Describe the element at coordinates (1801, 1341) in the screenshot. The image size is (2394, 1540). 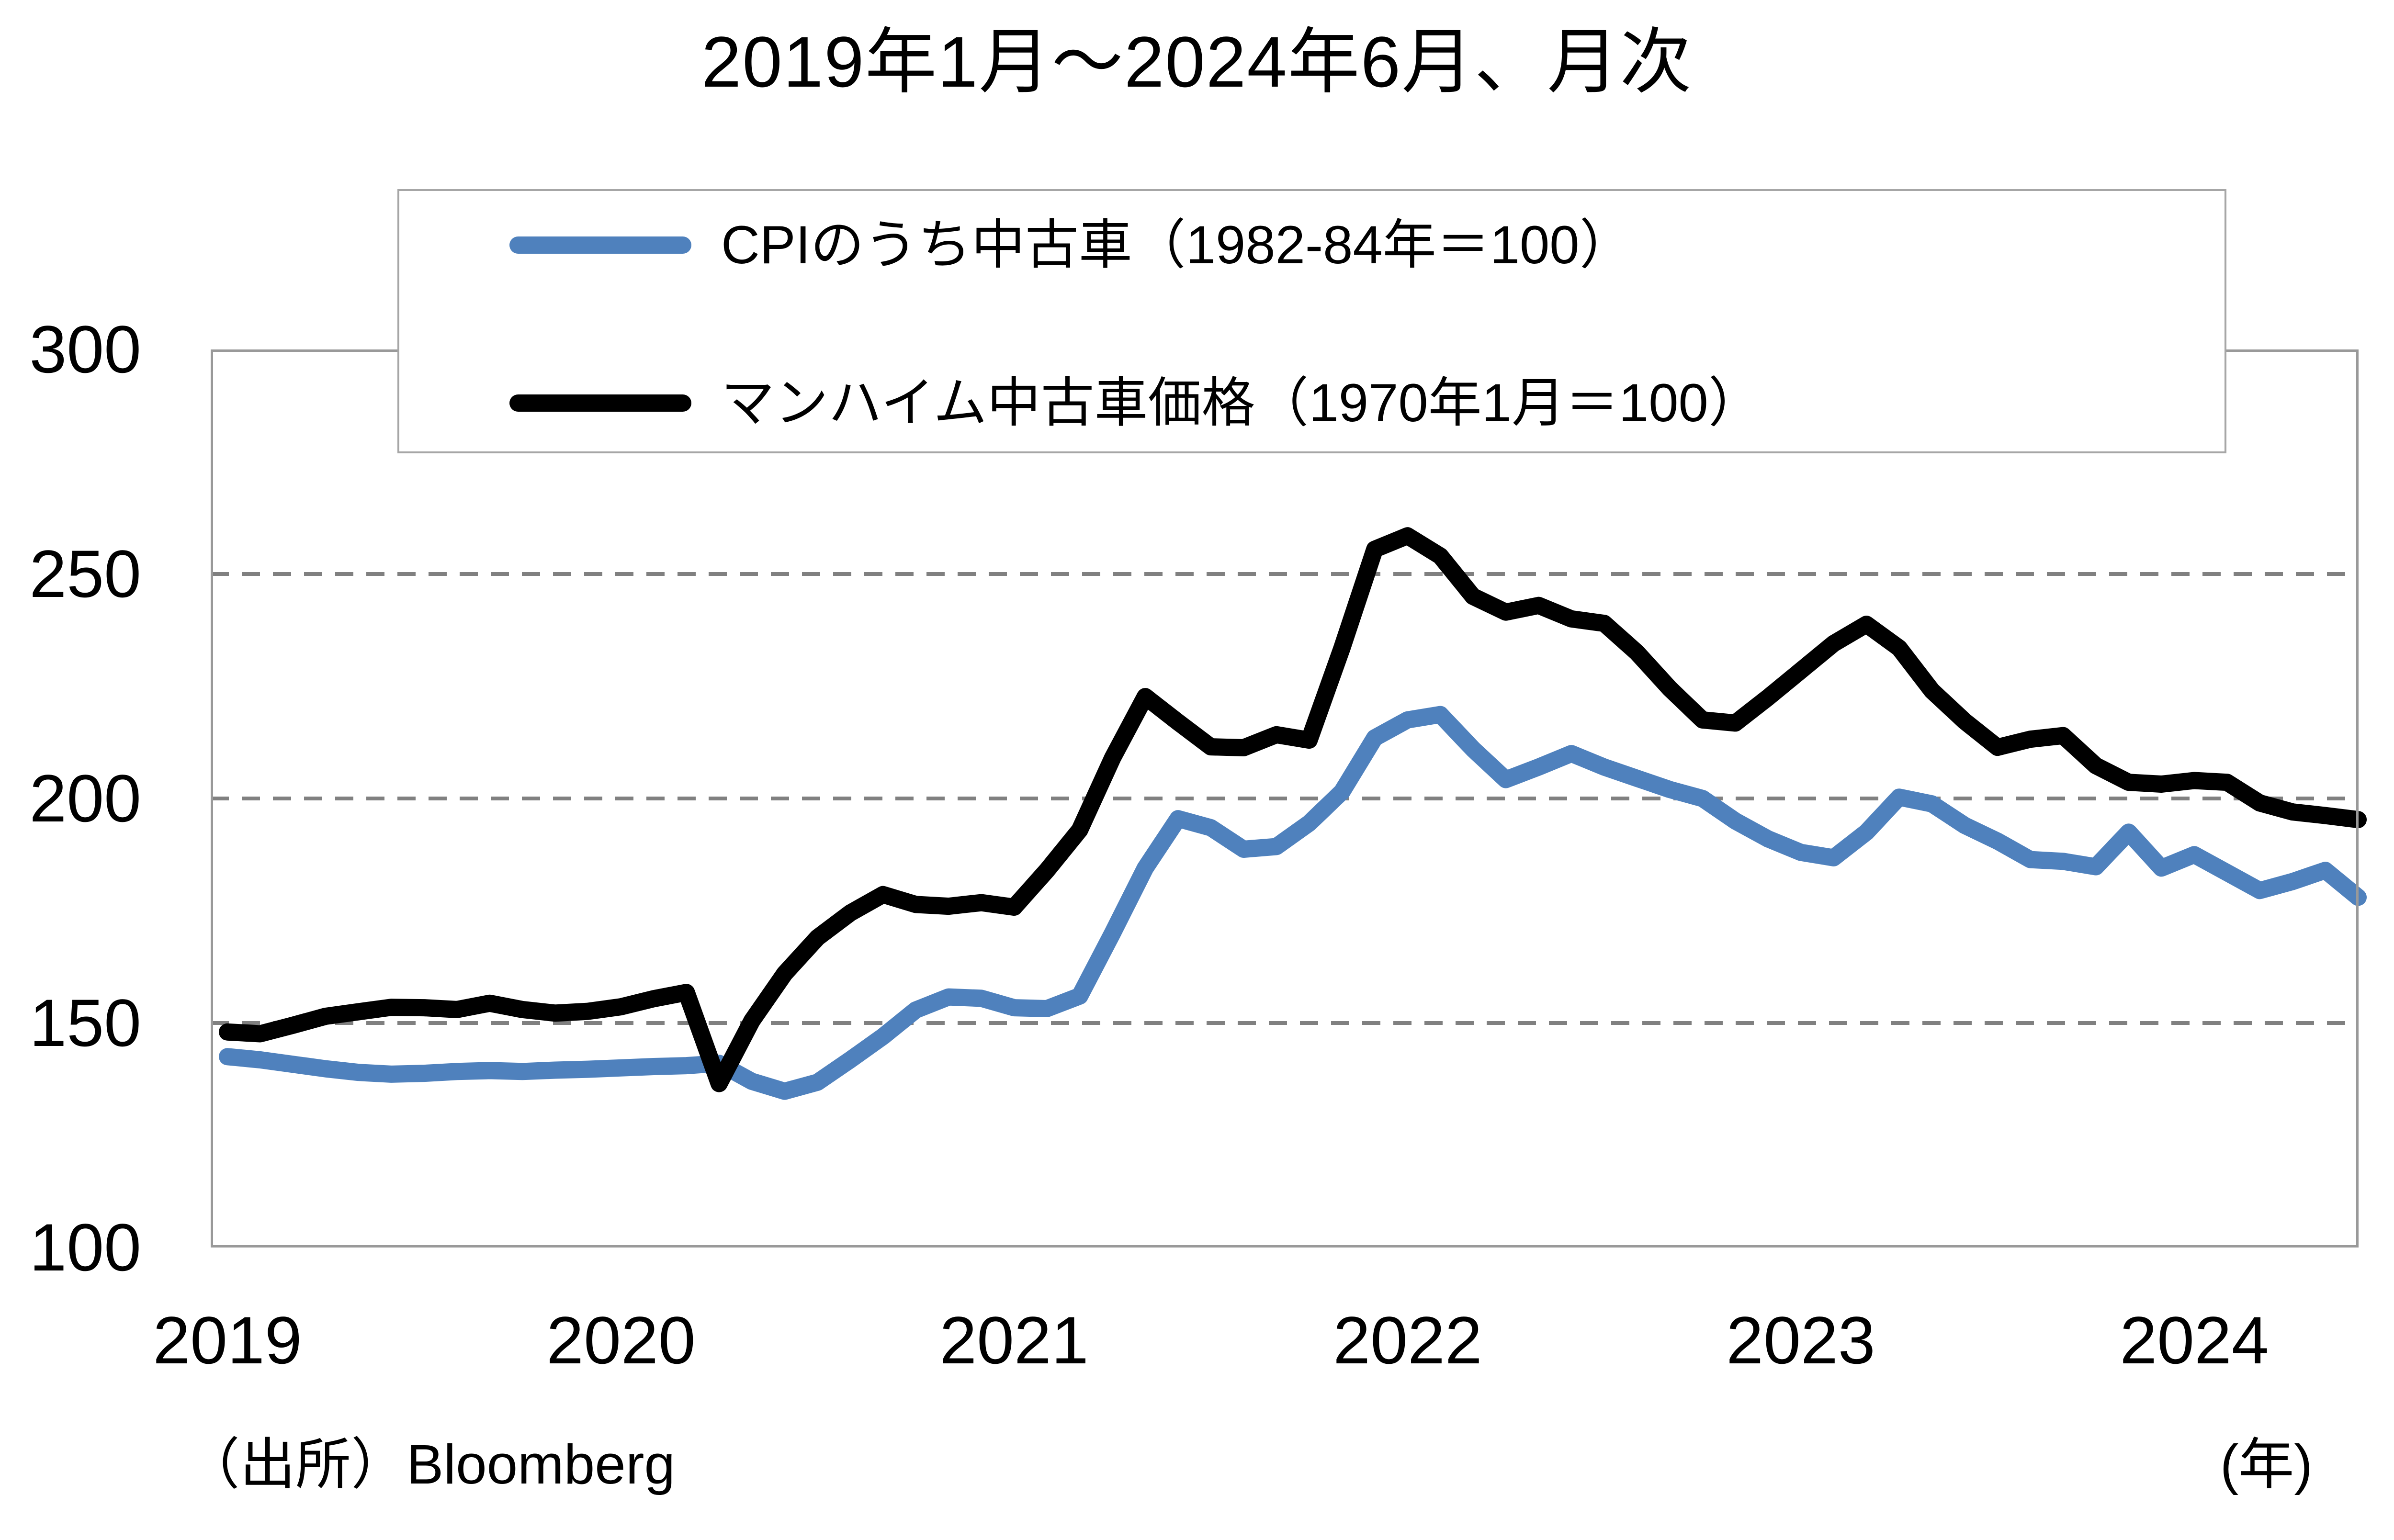
I see `x-tick-2023: 2023` at that location.